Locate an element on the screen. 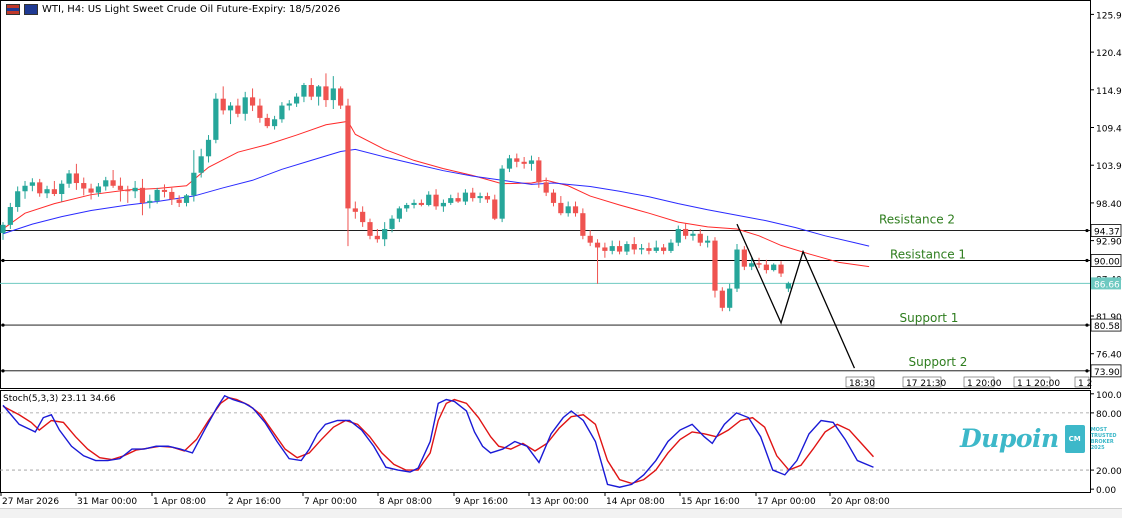  session-marker-label: 17 21:30 is located at coordinates (926, 384).